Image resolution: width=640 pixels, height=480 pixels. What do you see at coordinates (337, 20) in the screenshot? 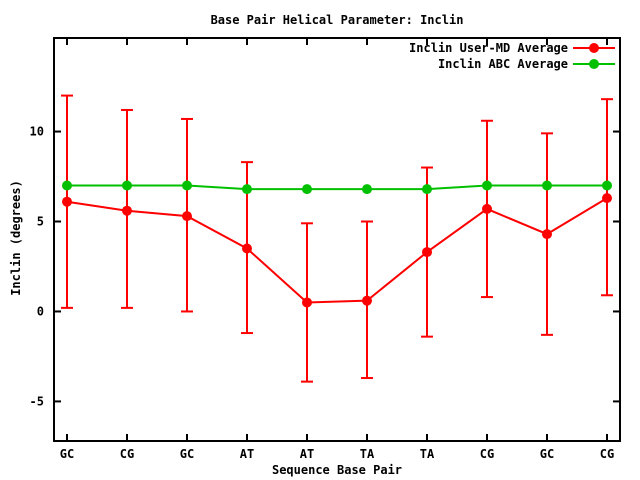
I see `chart-title: Base Pair Helical Parameter: Inclin` at bounding box center [337, 20].